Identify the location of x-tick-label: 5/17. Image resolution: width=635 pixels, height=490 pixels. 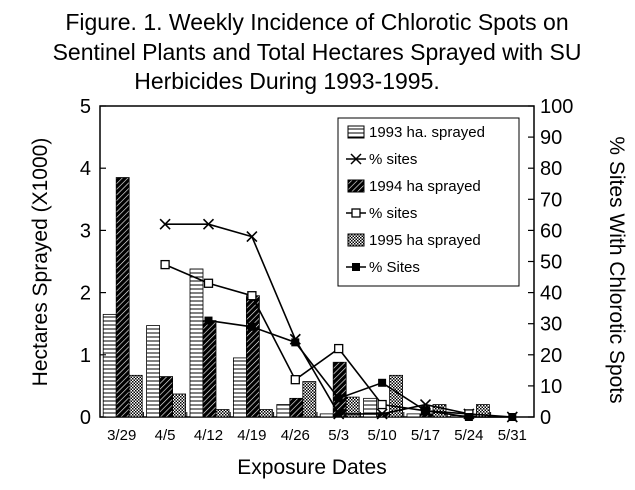
(425, 435).